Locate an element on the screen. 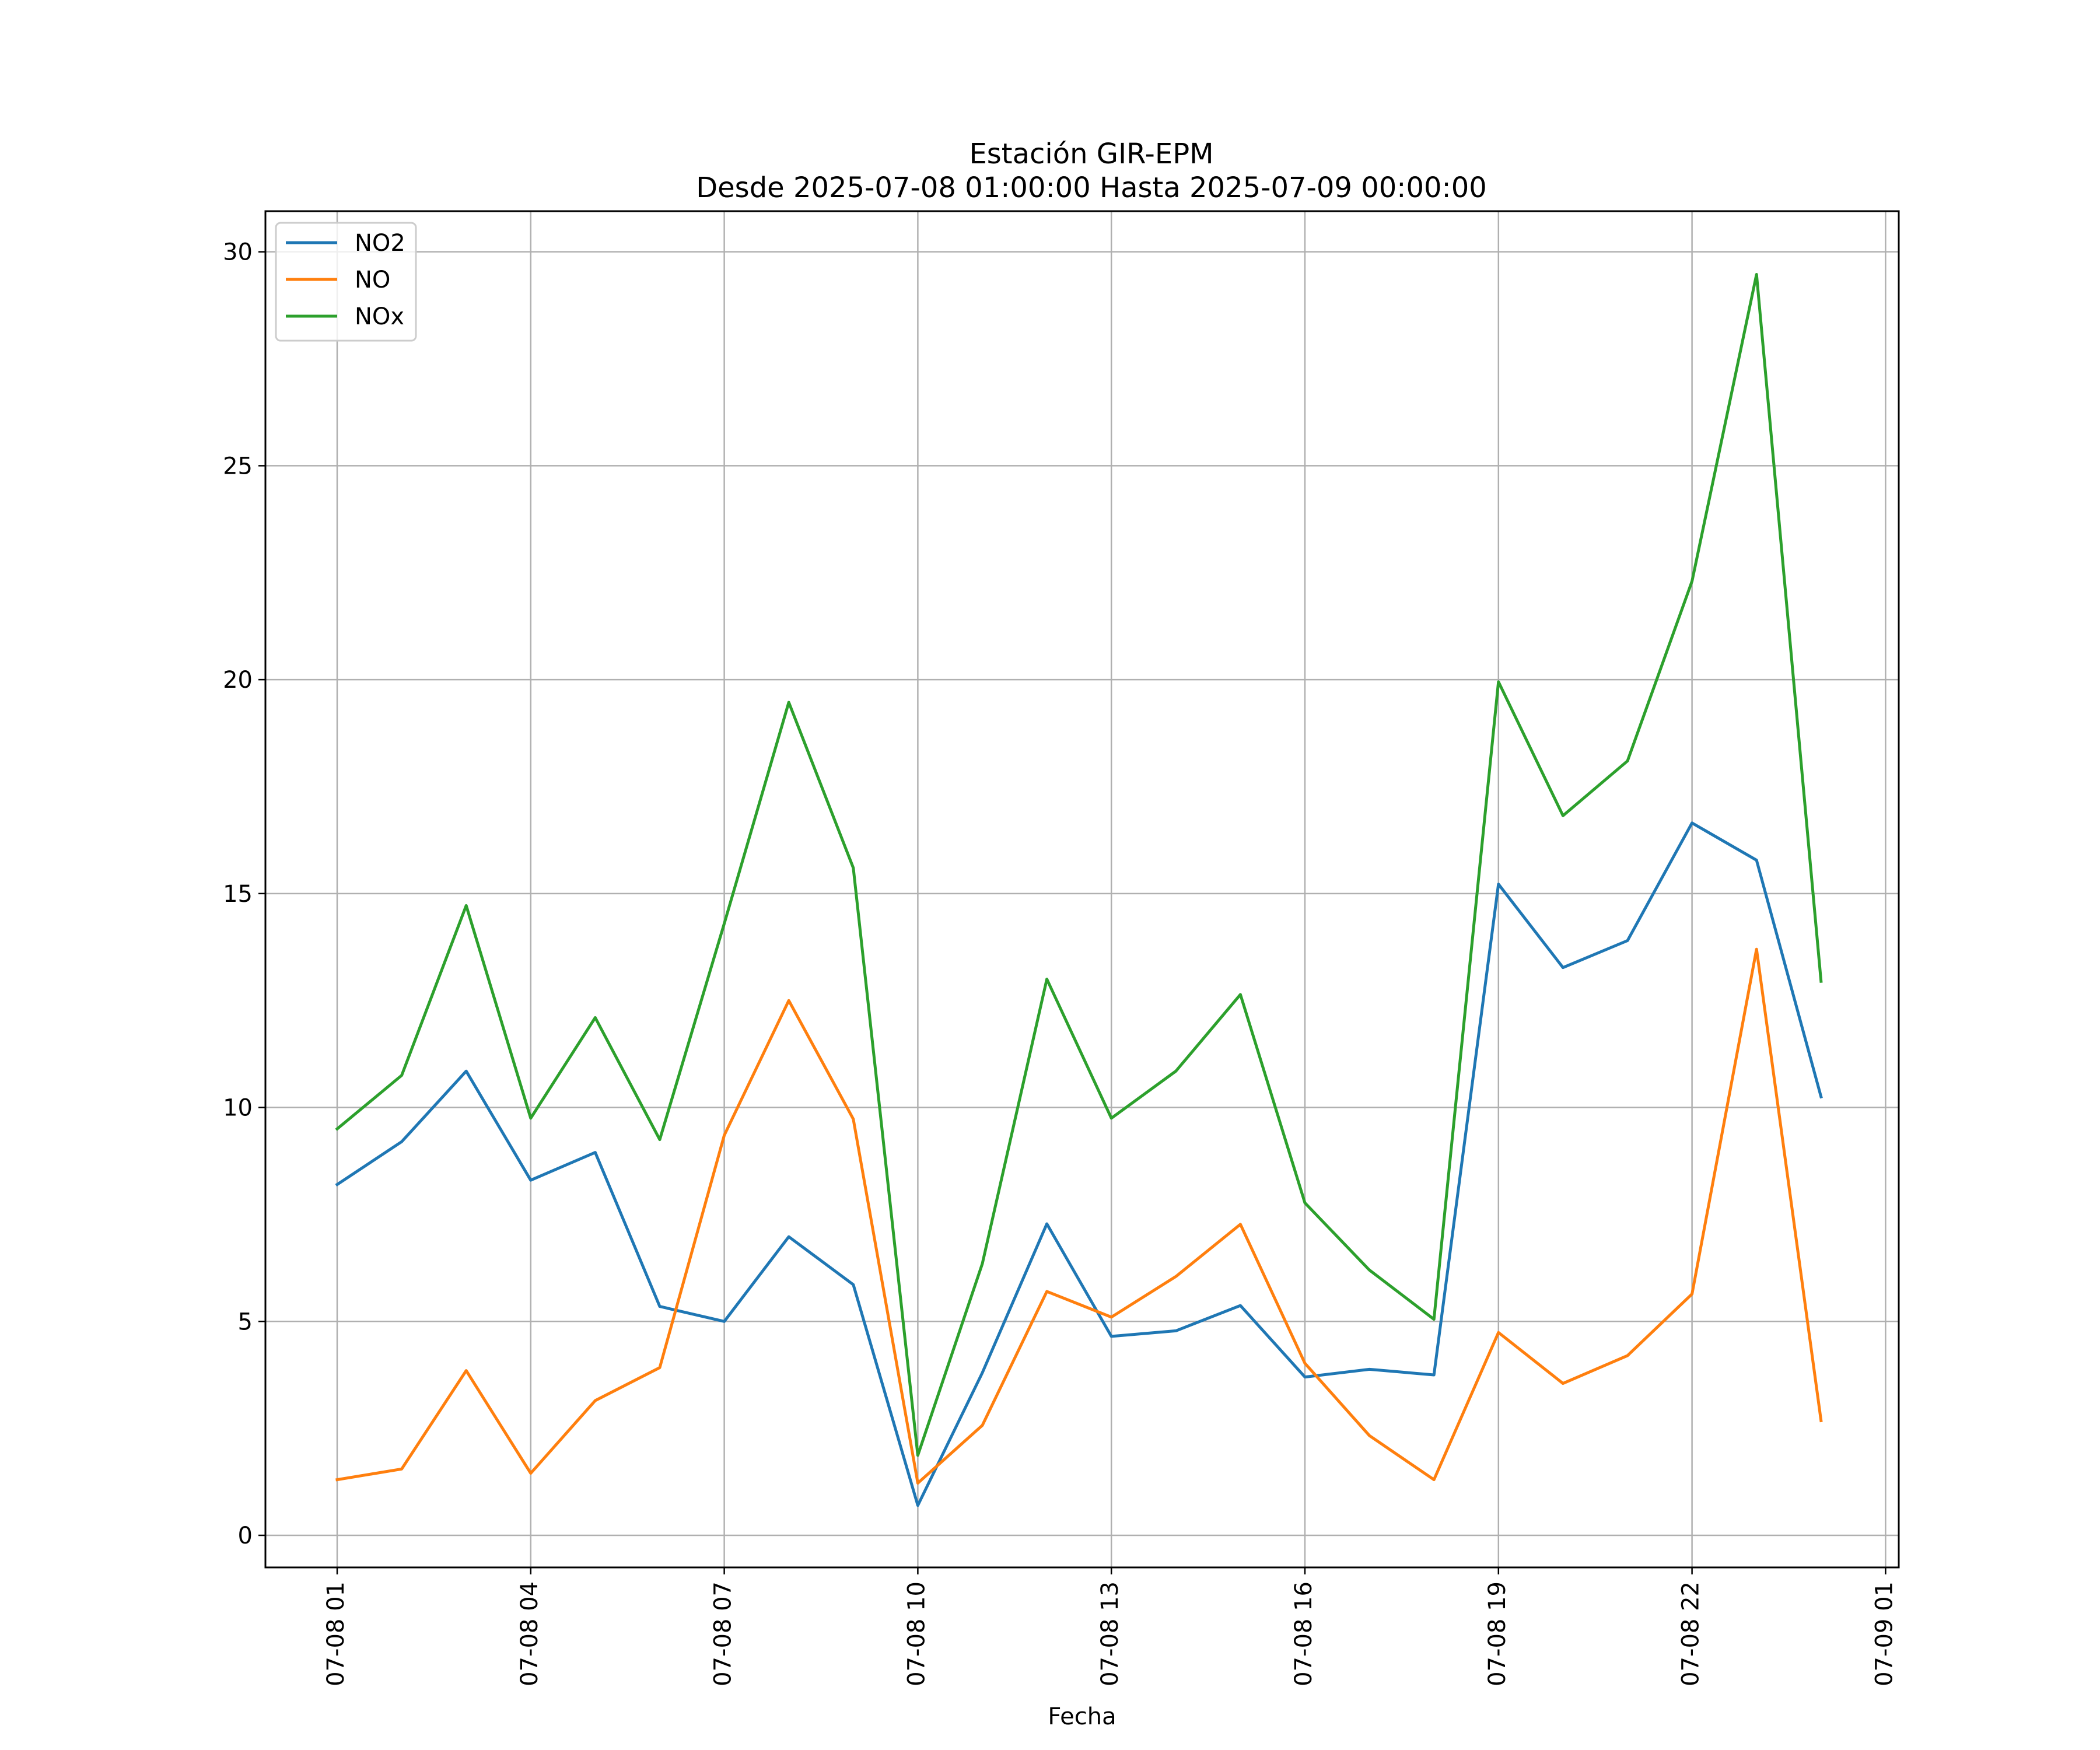 The image size is (2100, 1750). y-tick-label: 10 is located at coordinates (238, 1108).